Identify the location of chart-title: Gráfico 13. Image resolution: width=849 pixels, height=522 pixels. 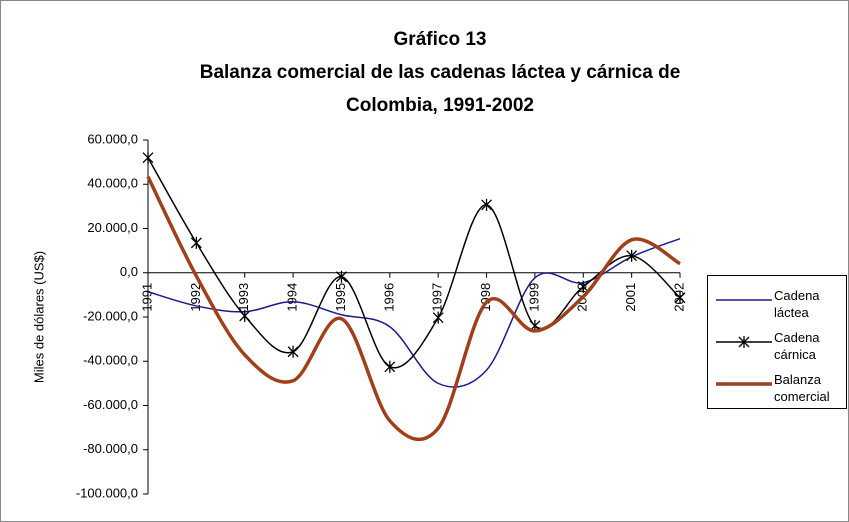
(440, 39).